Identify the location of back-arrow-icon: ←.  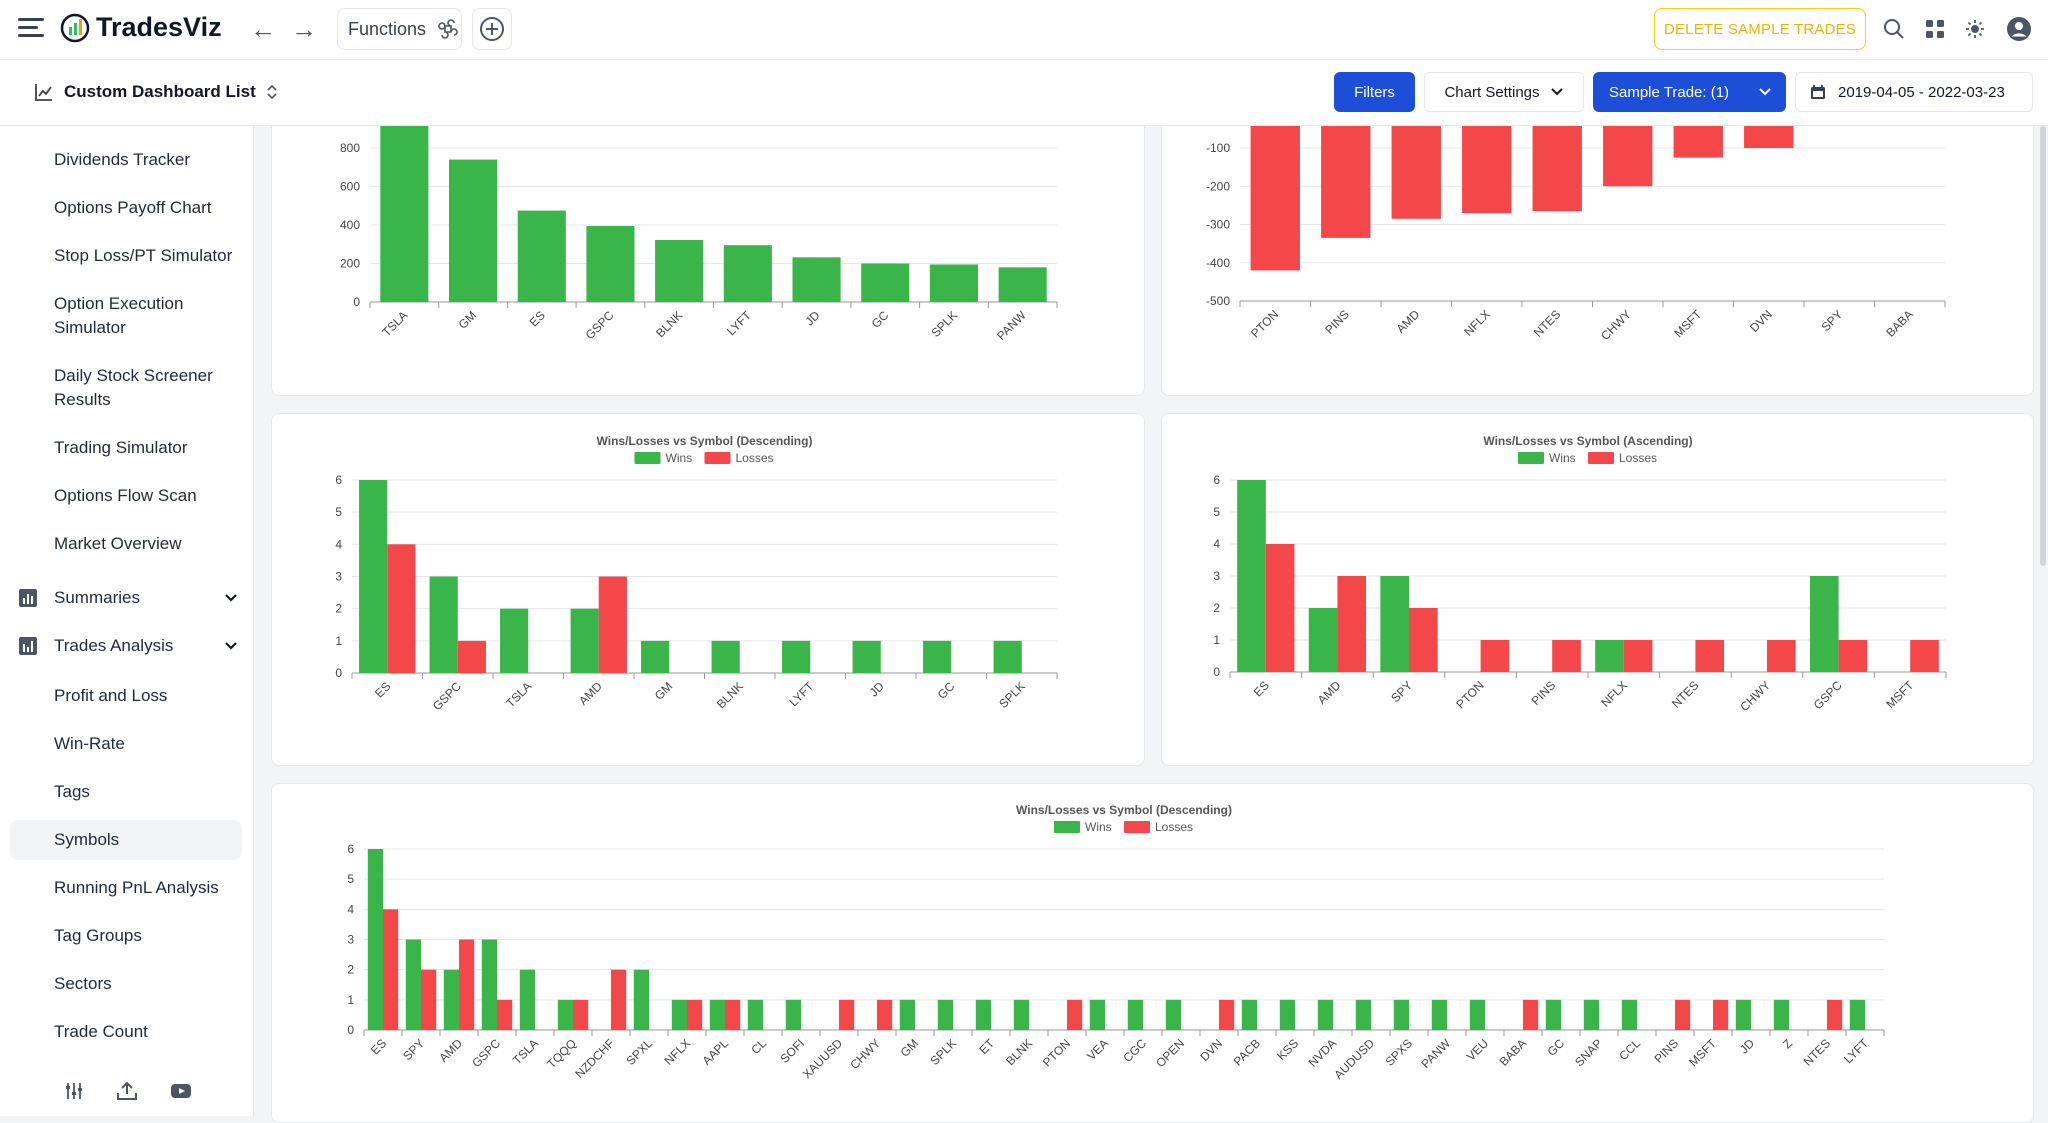
(263, 29).